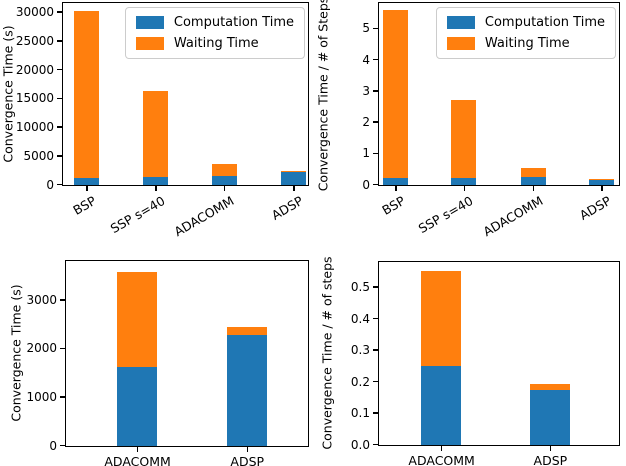 This screenshot has width=626, height=466. Describe the element at coordinates (366, 122) in the screenshot. I see `y-tick-label: 2` at that location.